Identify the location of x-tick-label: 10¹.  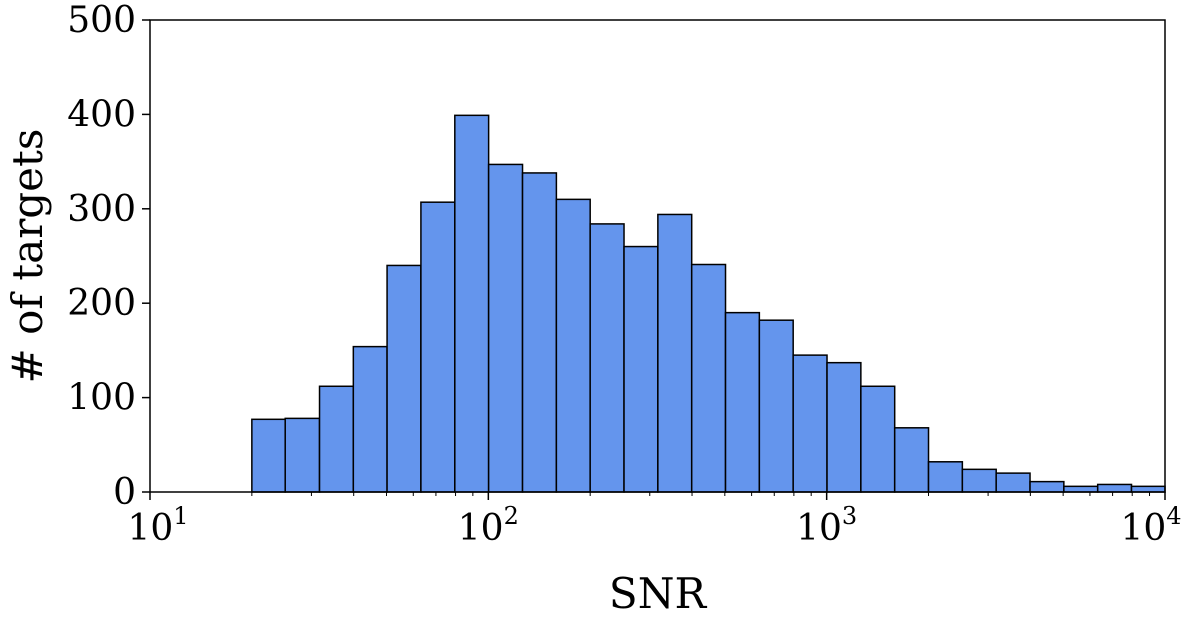
(157, 525).